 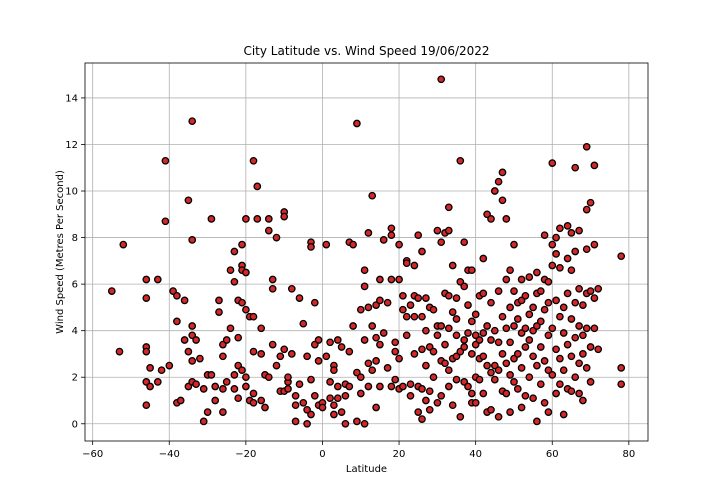 What do you see at coordinates (322, 454) in the screenshot?
I see `x-tick-label: 0` at bounding box center [322, 454].